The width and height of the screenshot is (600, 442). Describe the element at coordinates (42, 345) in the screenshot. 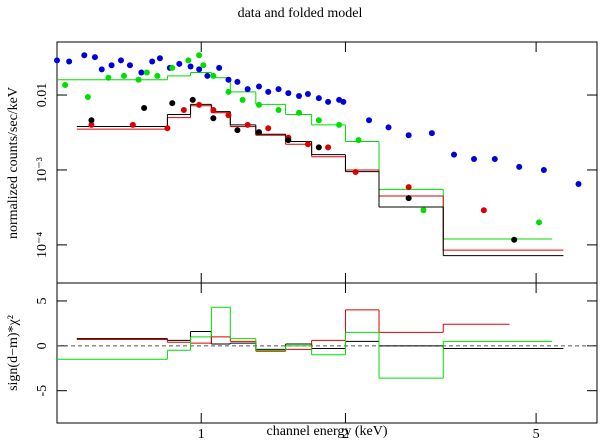

I see `y-tick-label: 0` at that location.